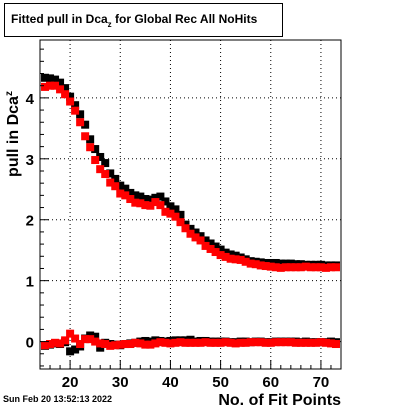  I want to click on chart-title-main: Fitted pull in Dca, so click(59, 19).